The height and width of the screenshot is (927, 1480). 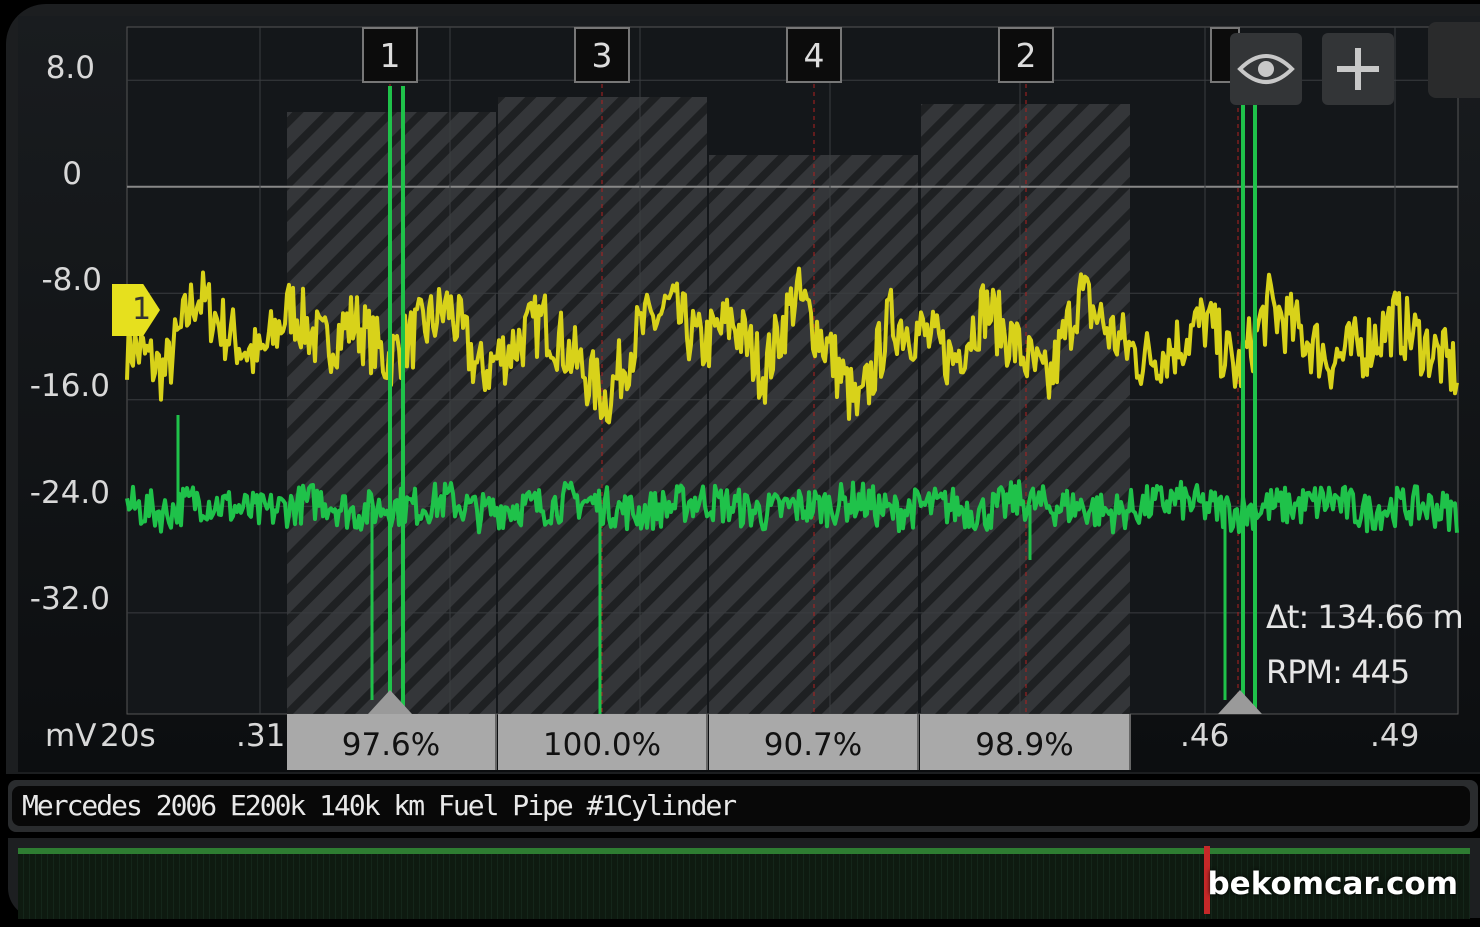 I want to click on timeline-position-marker, so click(x=1207, y=880).